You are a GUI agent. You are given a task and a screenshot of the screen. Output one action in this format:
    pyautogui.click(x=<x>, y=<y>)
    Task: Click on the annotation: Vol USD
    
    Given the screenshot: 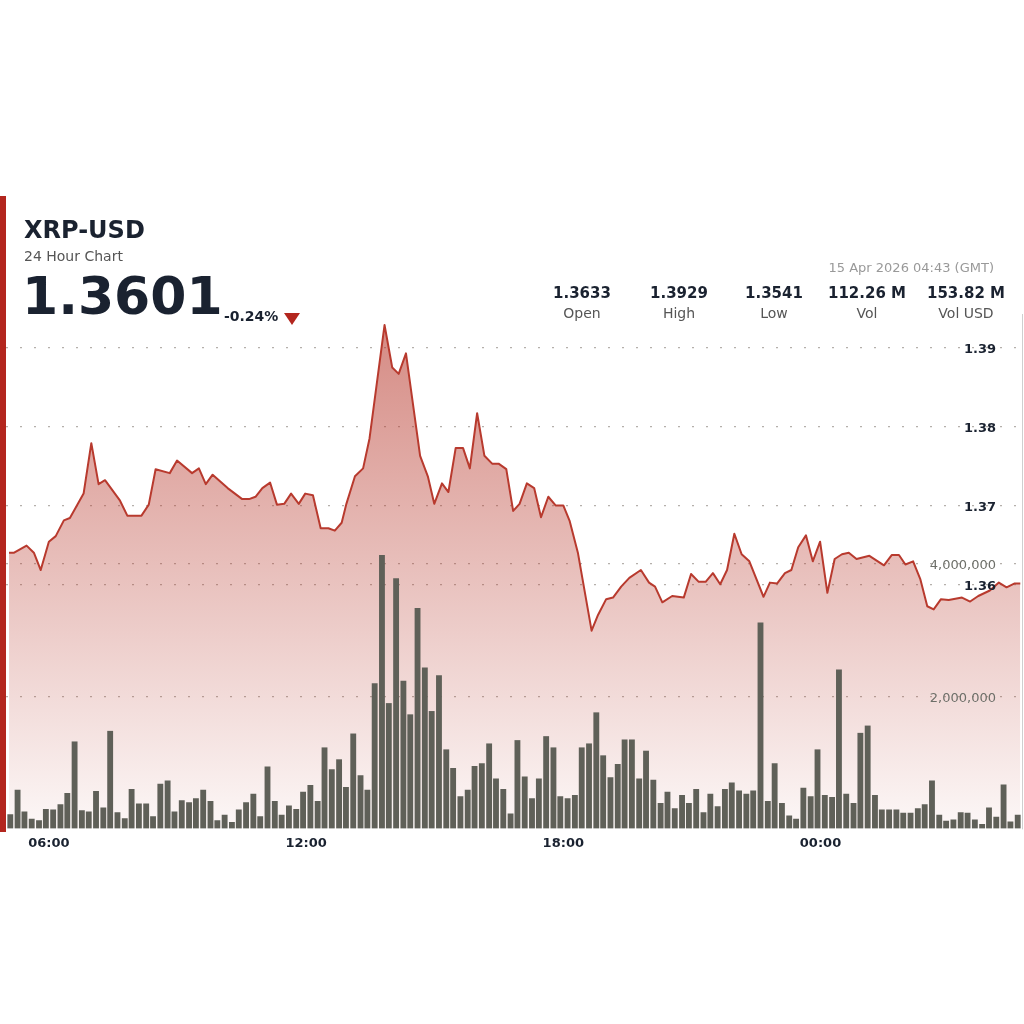 What is the action you would take?
    pyautogui.click(x=966, y=313)
    